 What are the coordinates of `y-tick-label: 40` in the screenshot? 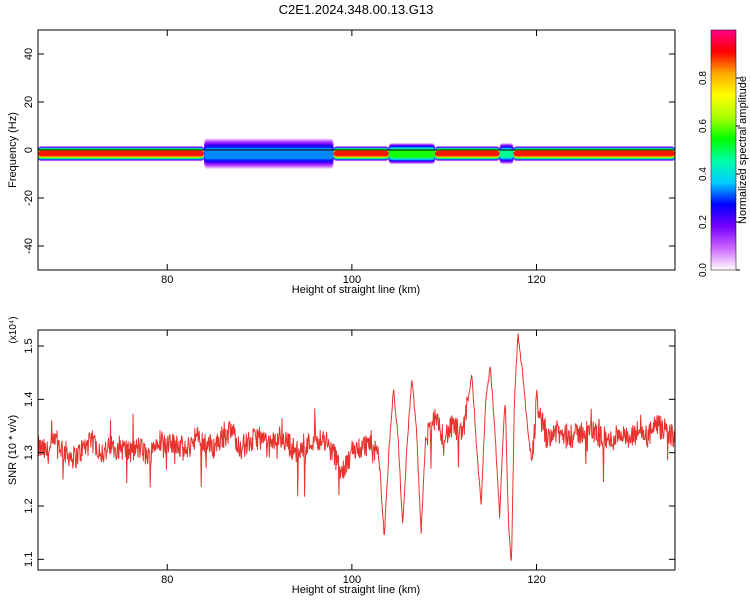 It's located at (29, 54).